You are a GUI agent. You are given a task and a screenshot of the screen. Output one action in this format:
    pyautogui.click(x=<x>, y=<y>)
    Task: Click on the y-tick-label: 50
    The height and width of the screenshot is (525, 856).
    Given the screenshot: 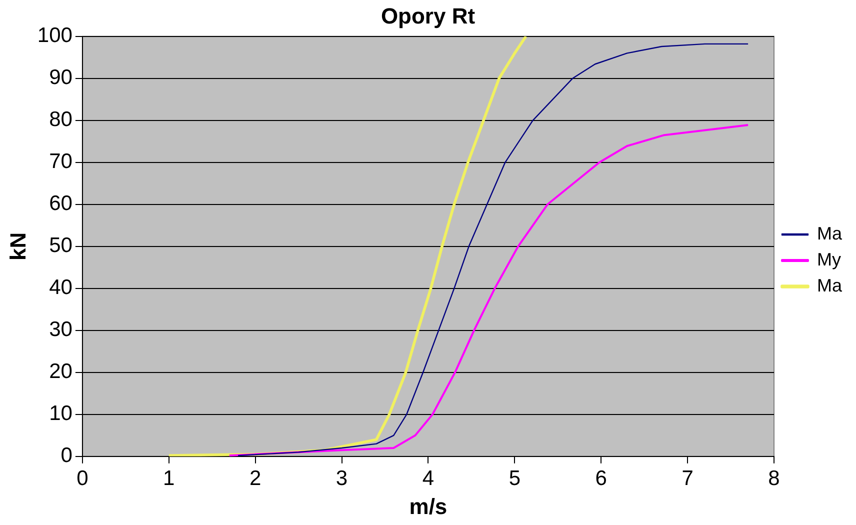 What is the action you would take?
    pyautogui.click(x=60, y=246)
    